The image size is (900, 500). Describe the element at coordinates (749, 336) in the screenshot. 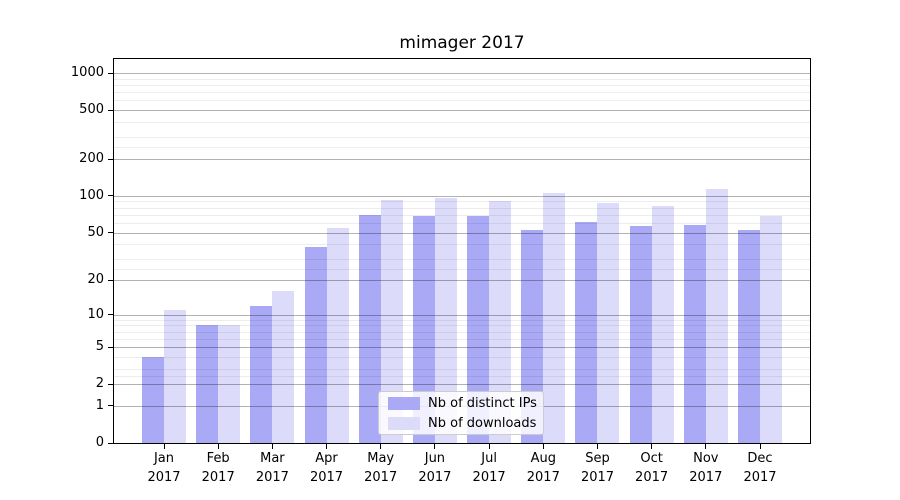

I see `bar-ips-dec` at that location.